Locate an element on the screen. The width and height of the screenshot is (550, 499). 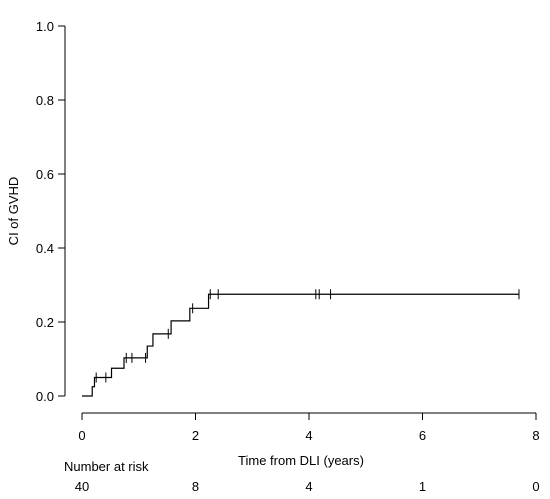
y-tick-label: 1.0 is located at coordinates (45, 26).